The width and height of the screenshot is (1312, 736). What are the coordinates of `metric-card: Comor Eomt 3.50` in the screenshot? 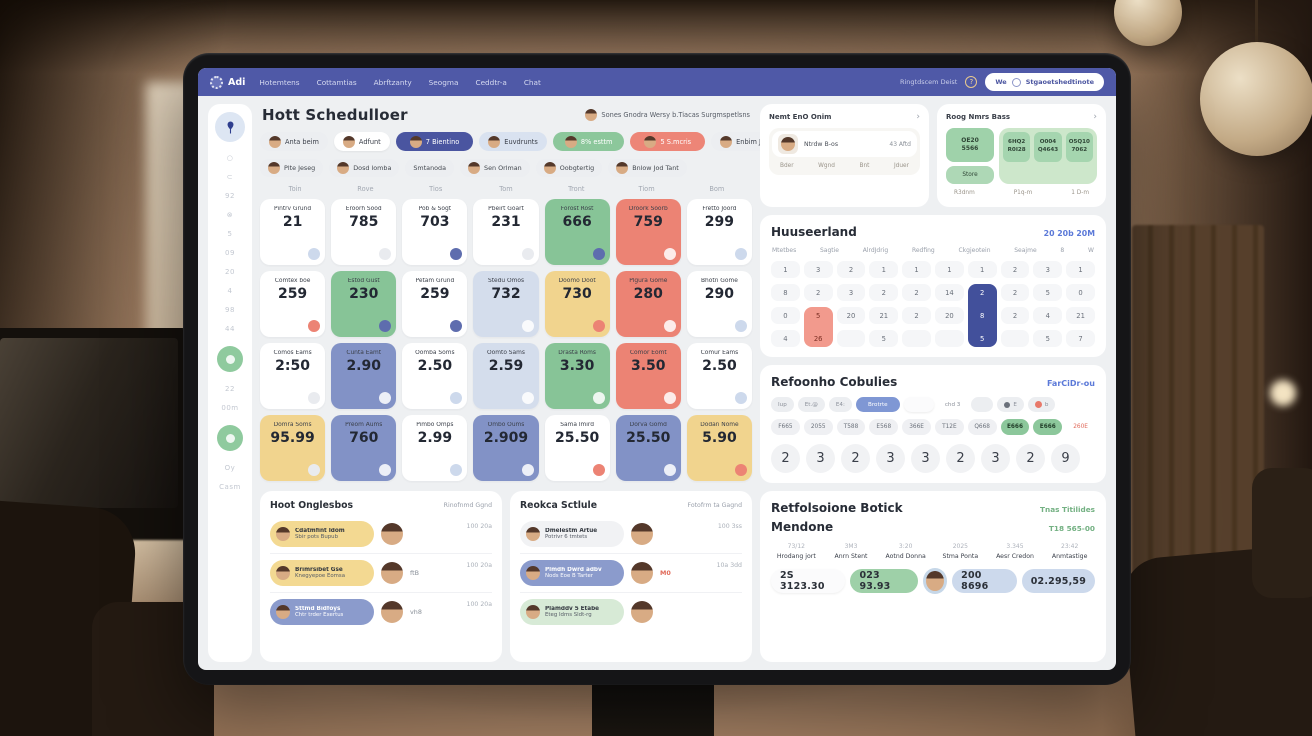 It's located at (648, 376).